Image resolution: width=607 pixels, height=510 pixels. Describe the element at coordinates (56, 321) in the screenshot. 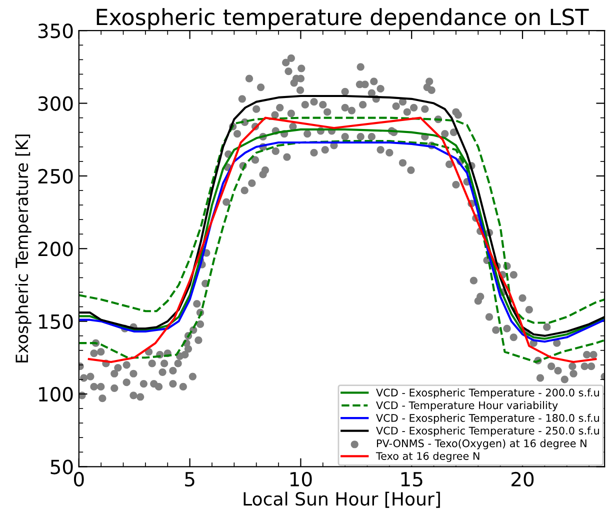

I see `y-tick-label: 150` at that location.